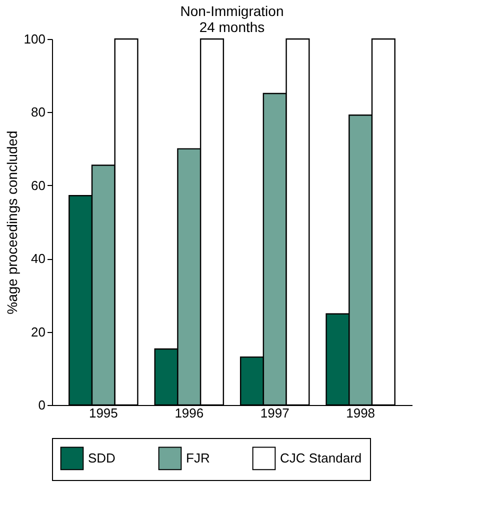 This screenshot has height=518, width=477. I want to click on legend-label: FJR, so click(198, 458).